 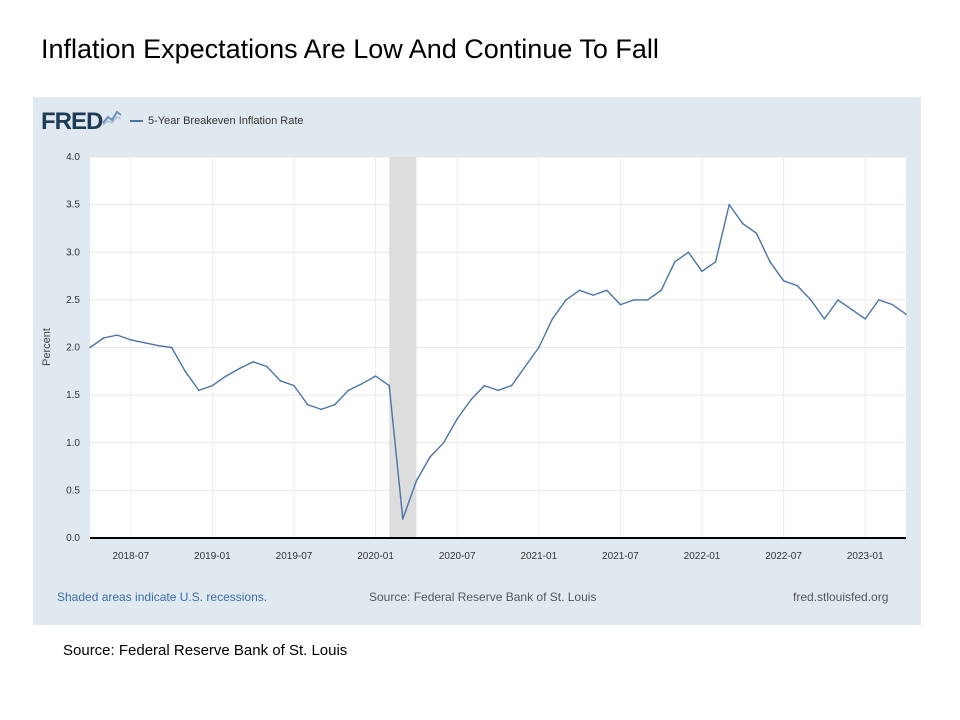 What do you see at coordinates (73, 300) in the screenshot?
I see `y-tick-label: 2.5` at bounding box center [73, 300].